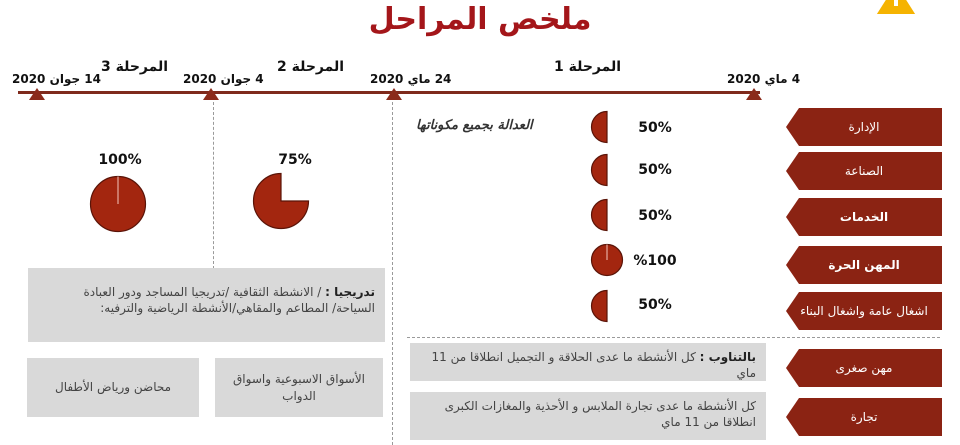 Image resolution: width=960 pixels, height=445 pixels. What do you see at coordinates (118, 204) in the screenshot?
I see `phase3-pie` at bounding box center [118, 204].